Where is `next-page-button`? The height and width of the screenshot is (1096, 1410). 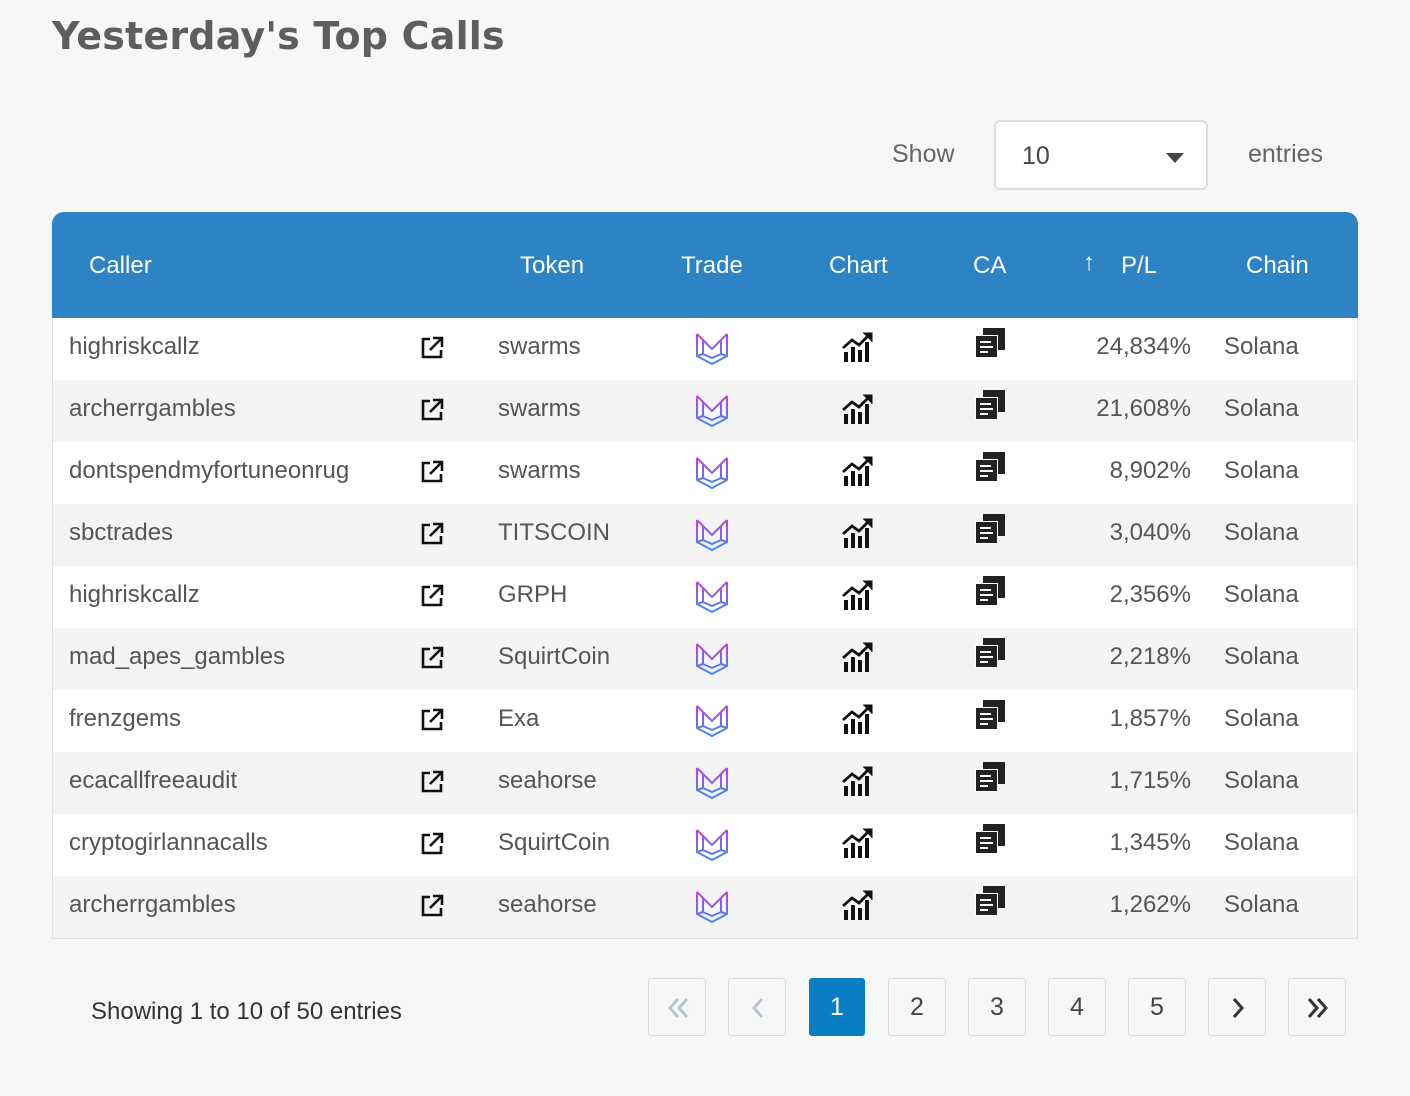
next-page-button is located at coordinates (1237, 1007).